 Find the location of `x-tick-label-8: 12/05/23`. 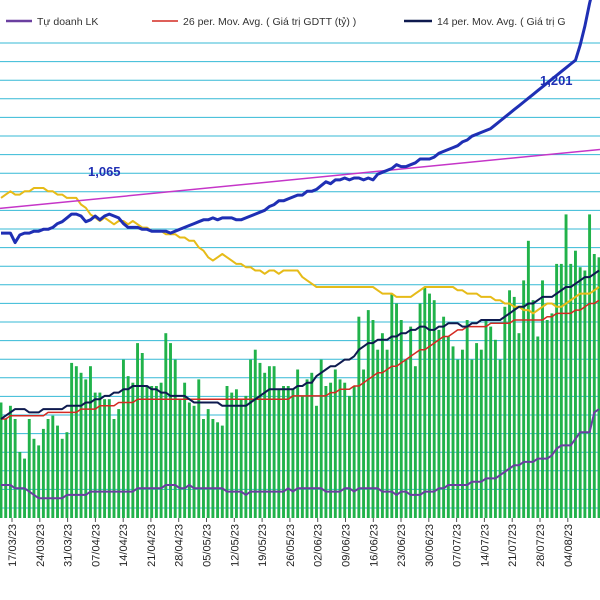

x-tick-label-8: 12/05/23 is located at coordinates (235, 545).